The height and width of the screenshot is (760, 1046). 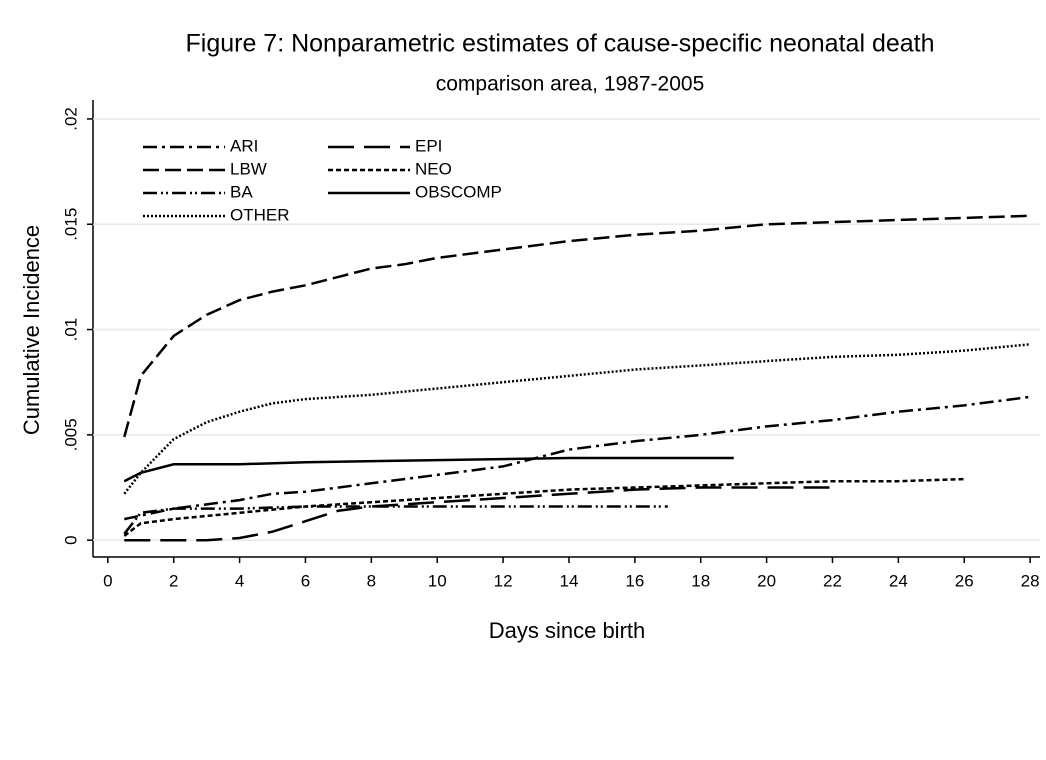 I want to click on x-tick-label: 4, so click(x=239, y=580).